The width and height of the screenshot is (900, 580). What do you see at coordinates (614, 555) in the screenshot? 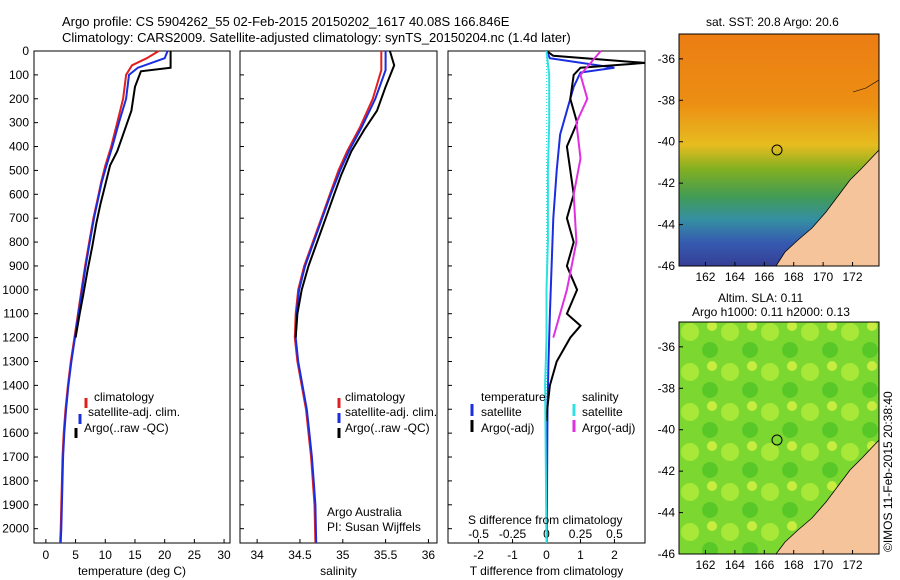
I see `x-tick-label: 2` at bounding box center [614, 555].